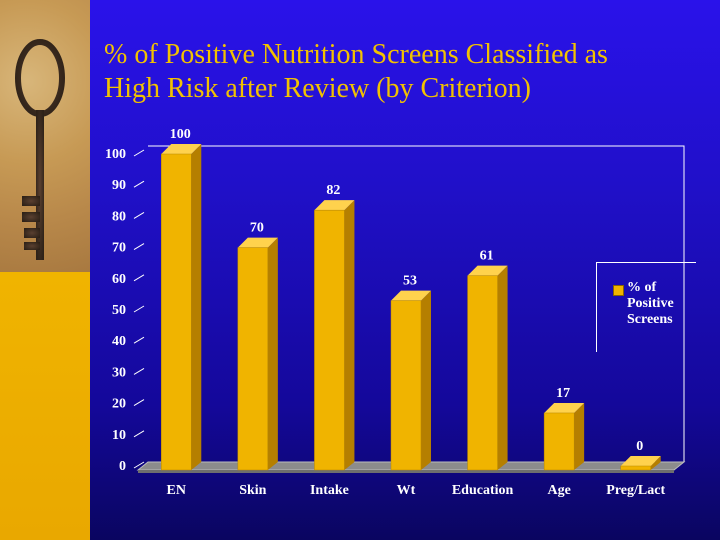  What do you see at coordinates (635, 468) in the screenshot?
I see `bar-preglact` at bounding box center [635, 468].